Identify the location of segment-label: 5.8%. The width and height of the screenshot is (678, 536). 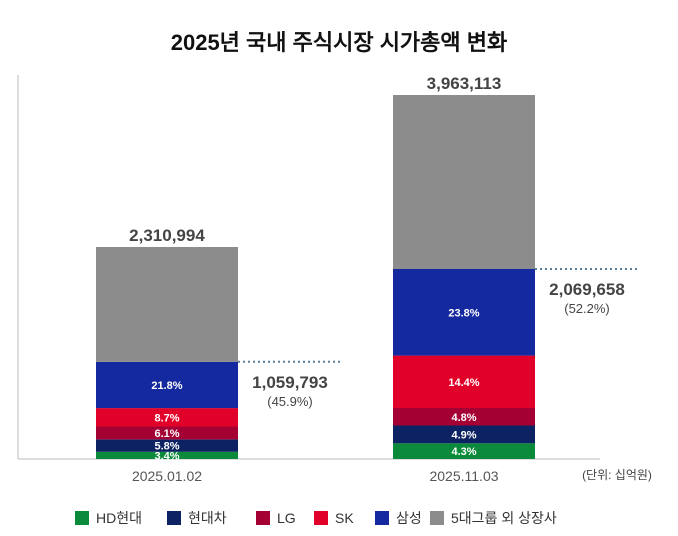
(166, 447).